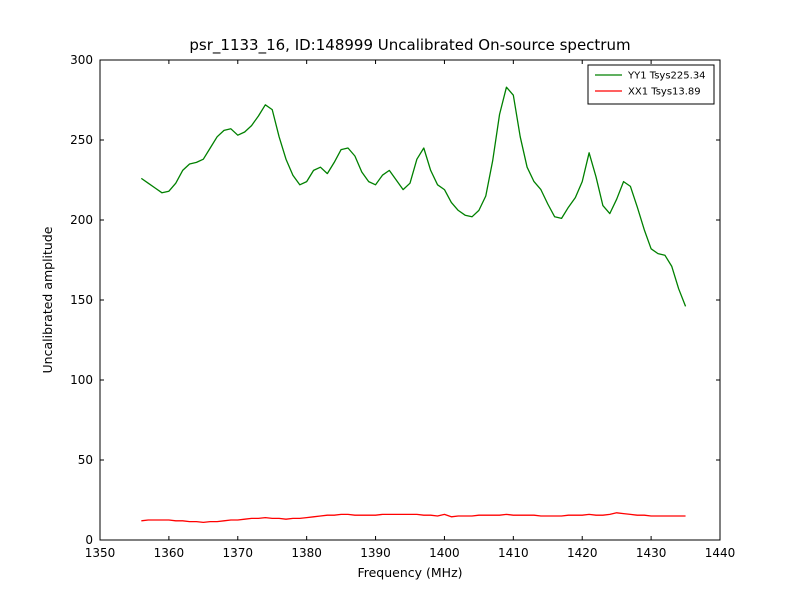  I want to click on x-tick-label: 1380, so click(306, 553).